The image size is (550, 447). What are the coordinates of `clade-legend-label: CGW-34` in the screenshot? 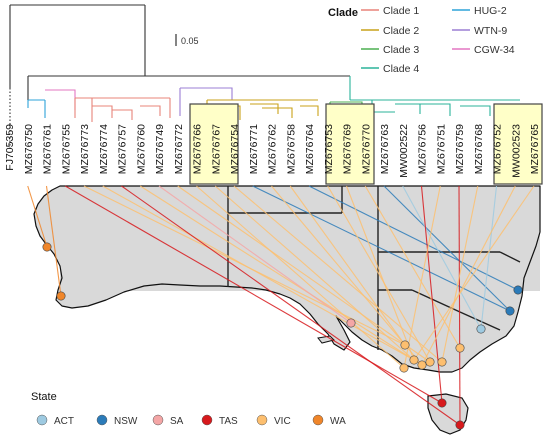 It's located at (494, 50).